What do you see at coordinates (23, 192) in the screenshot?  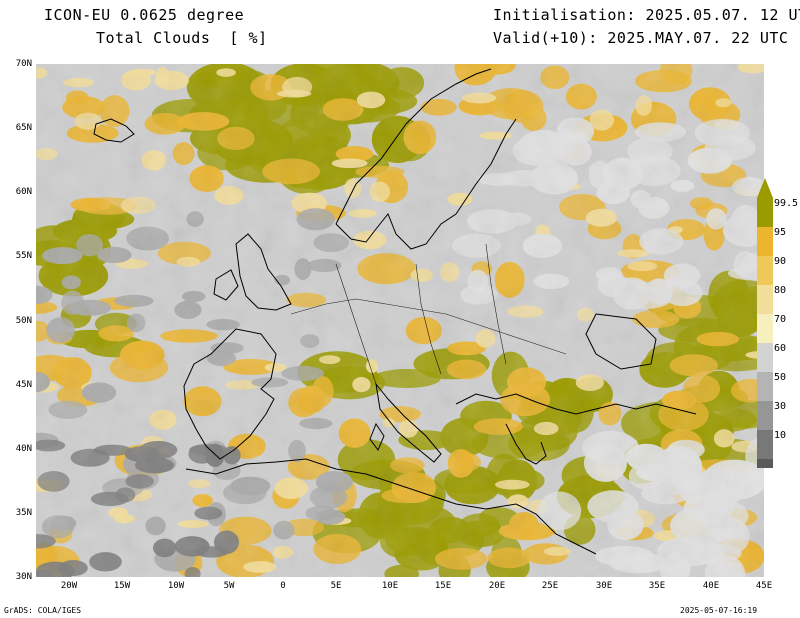 I see `lat-label: 60N` at bounding box center [23, 192].